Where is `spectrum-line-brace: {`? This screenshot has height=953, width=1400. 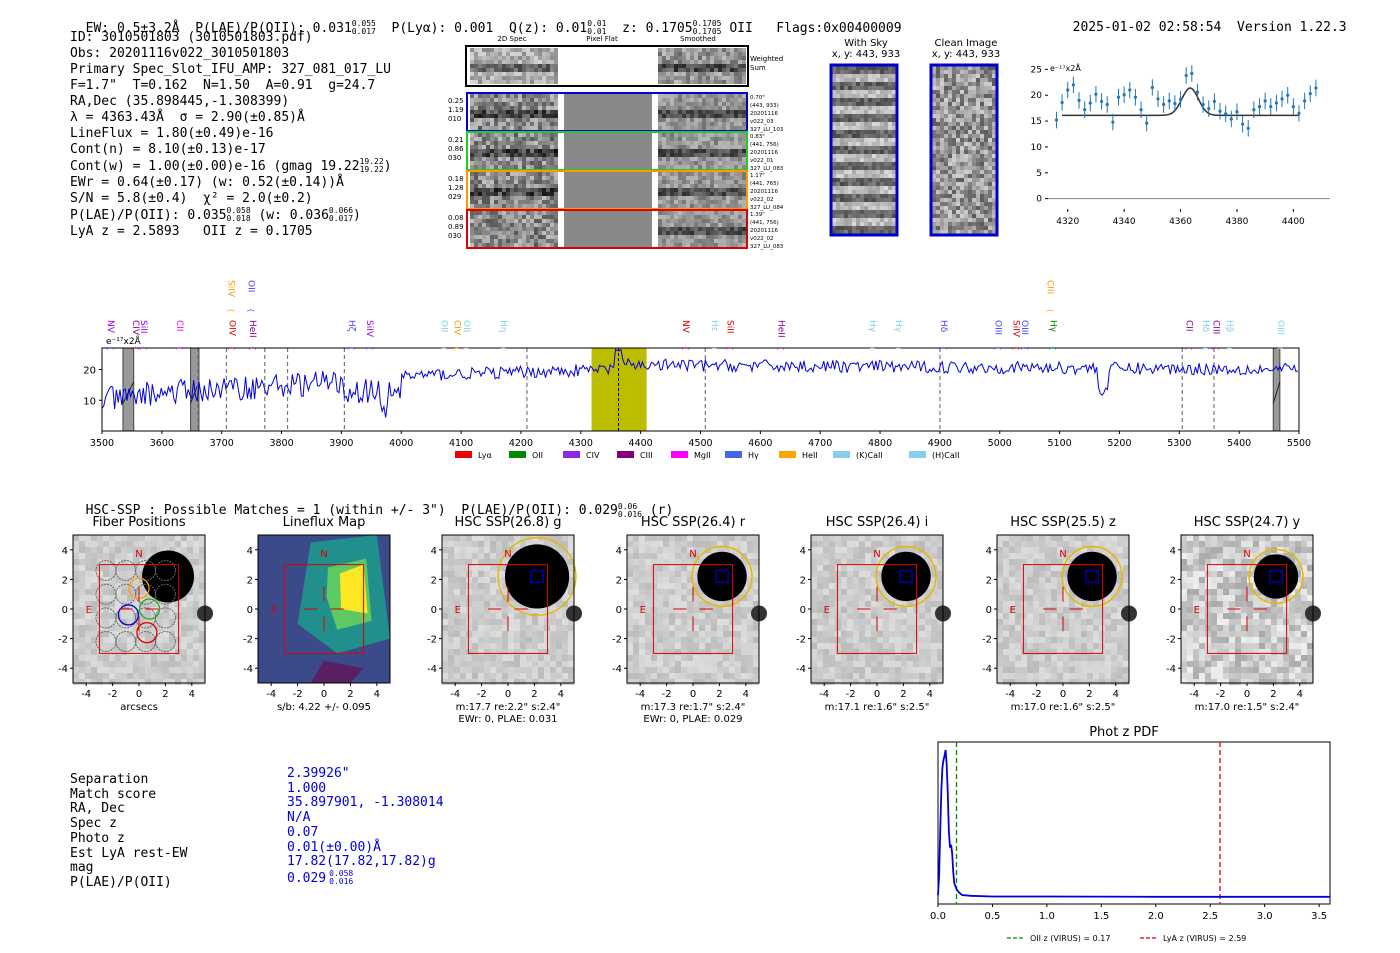
spectrum-line-brace: { is located at coordinates (714, 348).